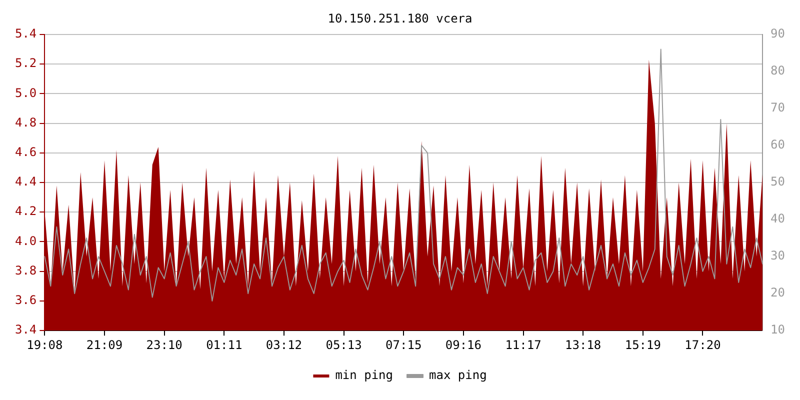 The width and height of the screenshot is (800, 400). What do you see at coordinates (25, 122) in the screenshot?
I see `y-tick-label: 4.8` at bounding box center [25, 122].